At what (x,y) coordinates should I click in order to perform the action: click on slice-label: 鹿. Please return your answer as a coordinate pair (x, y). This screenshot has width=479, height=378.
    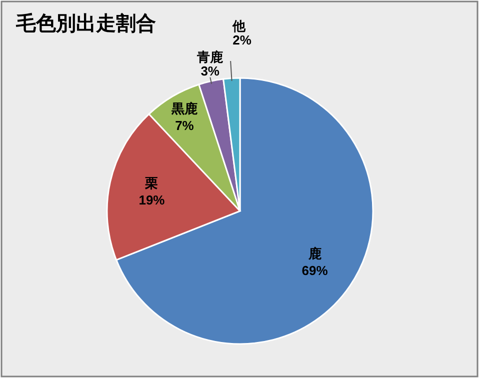
    Looking at the image, I should click on (314, 253).